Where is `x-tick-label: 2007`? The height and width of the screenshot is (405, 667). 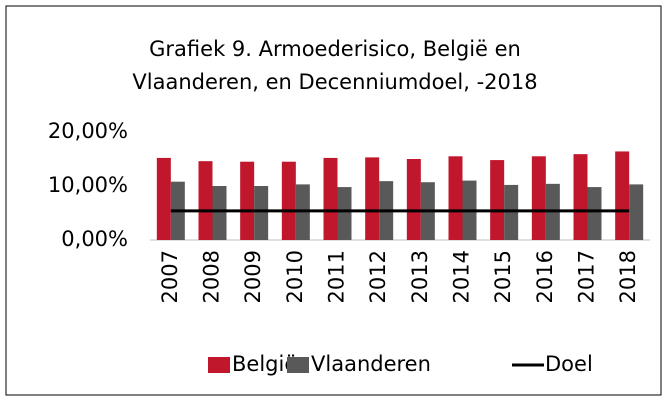
x-tick-label: 2007 is located at coordinates (170, 276).